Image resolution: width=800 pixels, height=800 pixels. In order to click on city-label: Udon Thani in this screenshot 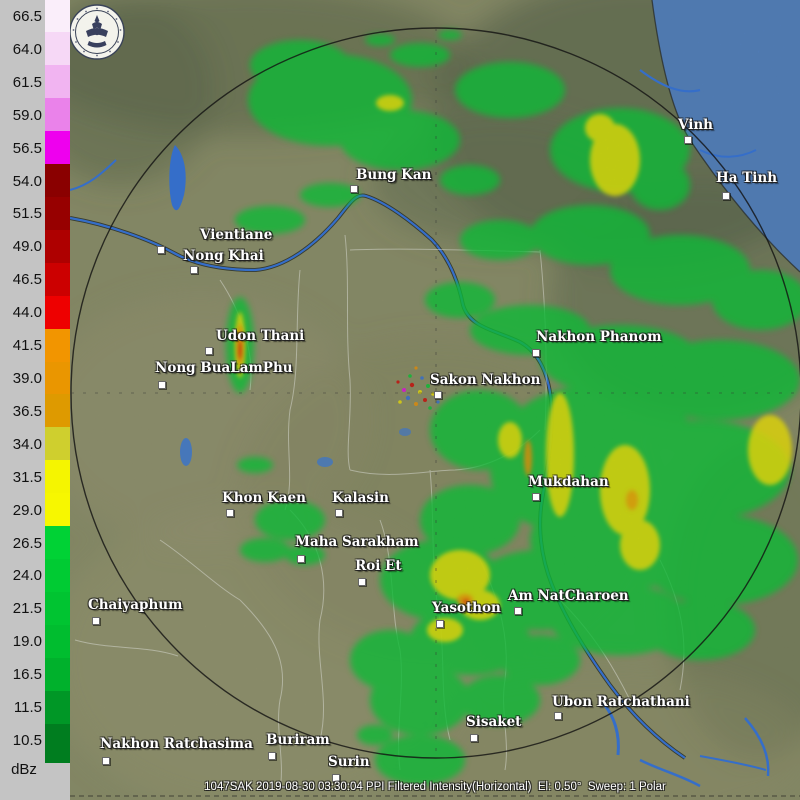, I will do `click(260, 336)`.